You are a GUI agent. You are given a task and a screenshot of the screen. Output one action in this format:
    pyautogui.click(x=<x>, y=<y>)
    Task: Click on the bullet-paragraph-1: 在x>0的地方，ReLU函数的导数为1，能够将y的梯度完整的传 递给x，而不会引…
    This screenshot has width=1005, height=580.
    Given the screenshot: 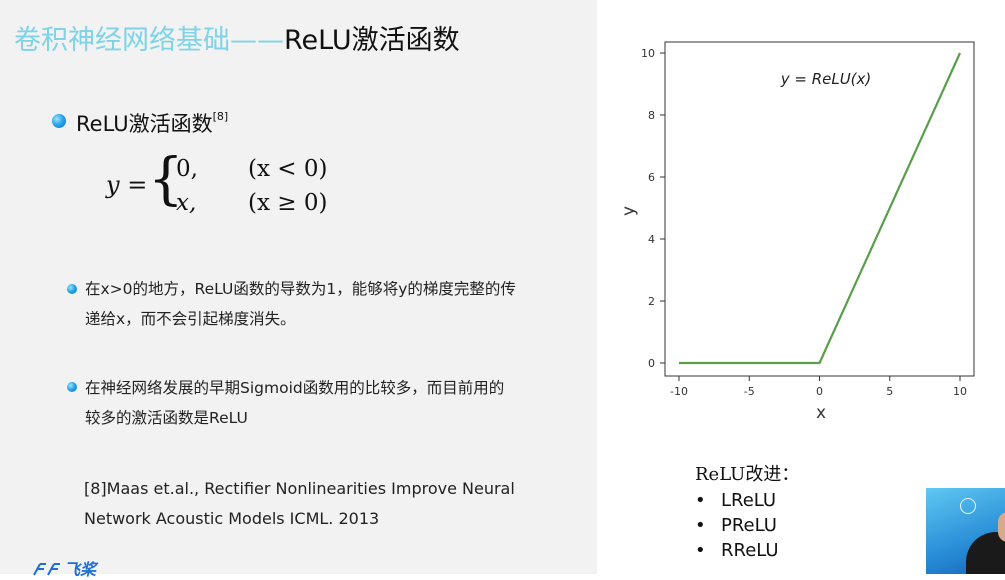 What is the action you would take?
    pyautogui.click(x=300, y=304)
    